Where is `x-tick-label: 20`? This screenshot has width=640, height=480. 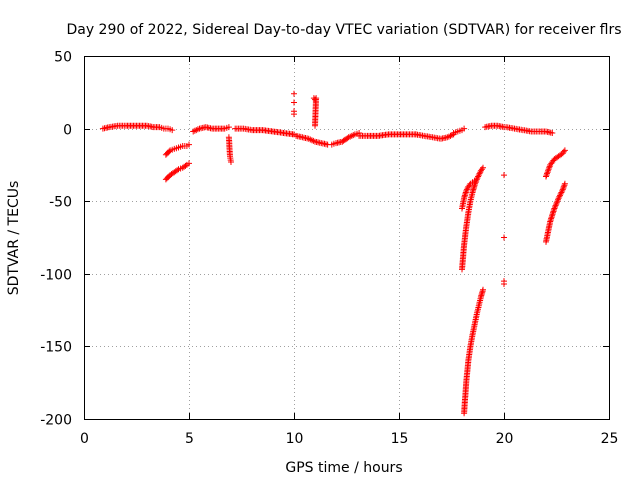 x-tick-label: 20 is located at coordinates (505, 439).